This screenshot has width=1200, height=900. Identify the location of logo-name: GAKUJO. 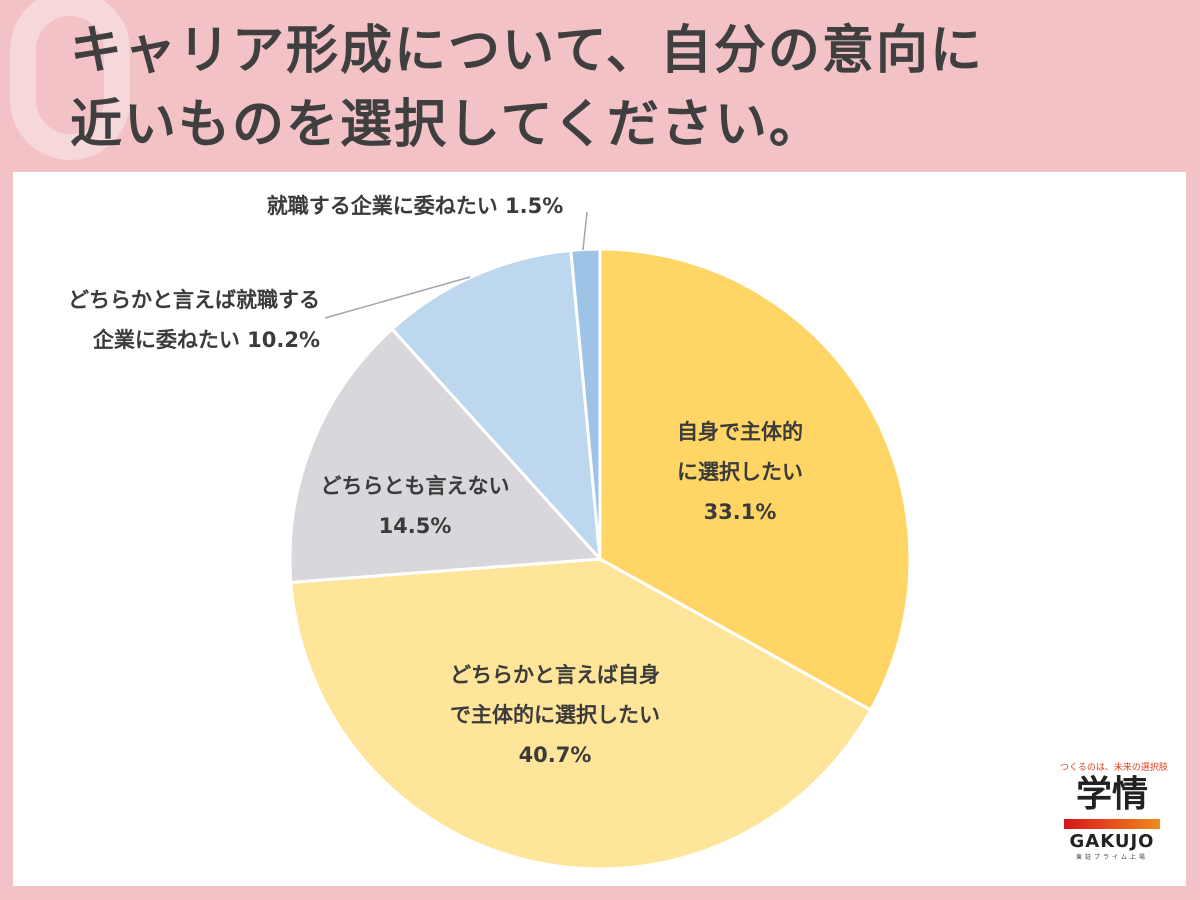
(1112, 841).